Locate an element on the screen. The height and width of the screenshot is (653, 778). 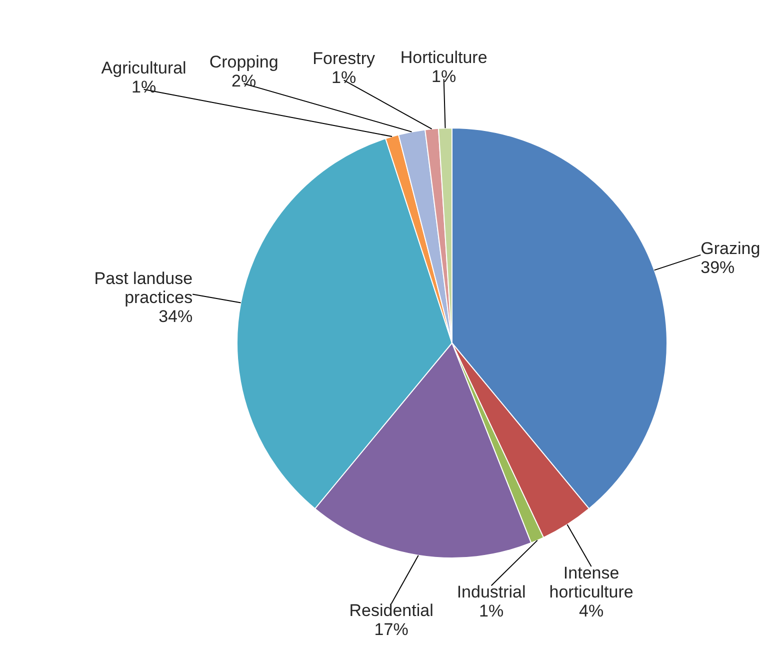
data-label: 34% is located at coordinates (175, 316).